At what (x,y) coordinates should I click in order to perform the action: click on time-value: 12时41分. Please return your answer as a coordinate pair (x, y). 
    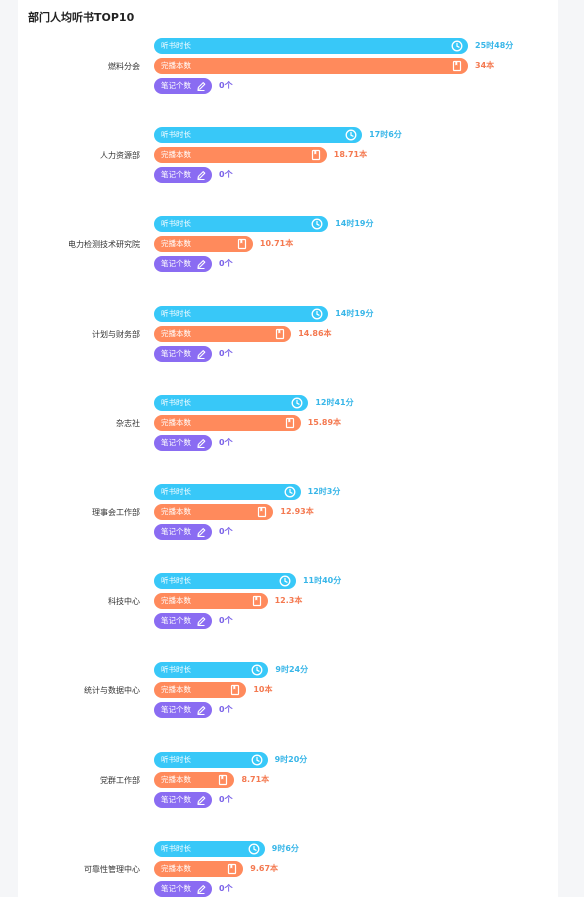
    Looking at the image, I should click on (334, 402).